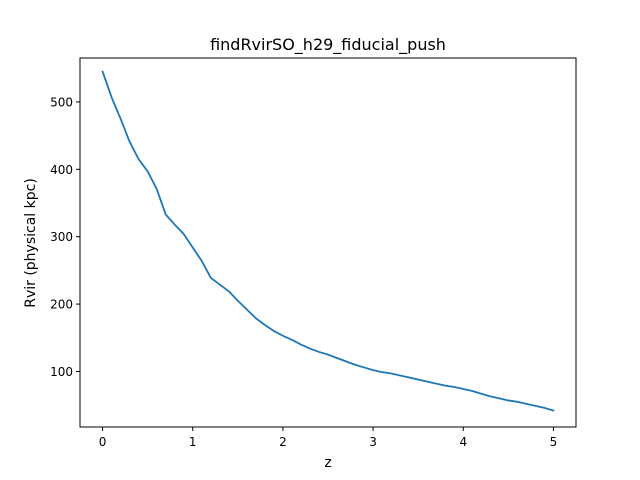  I want to click on y-tick-label: 400, so click(61, 170).